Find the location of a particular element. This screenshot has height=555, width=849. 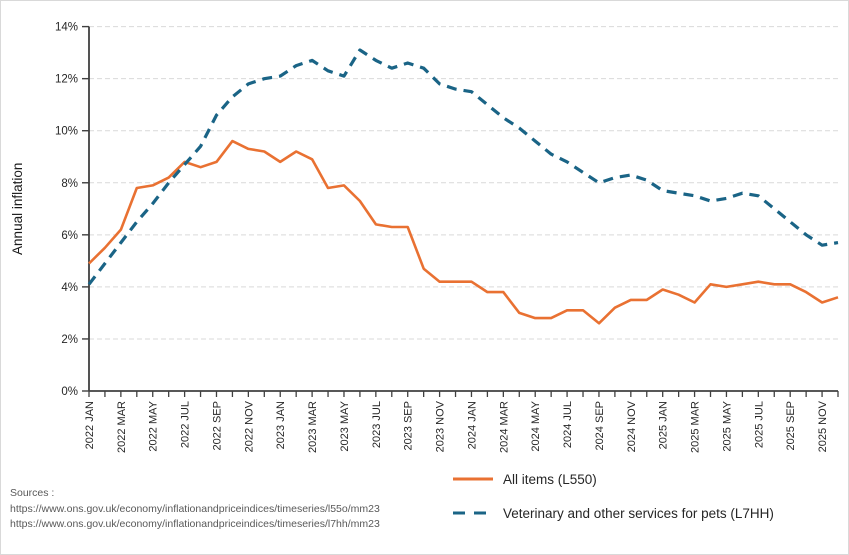

y-tick-label: 8% is located at coordinates (69, 184).